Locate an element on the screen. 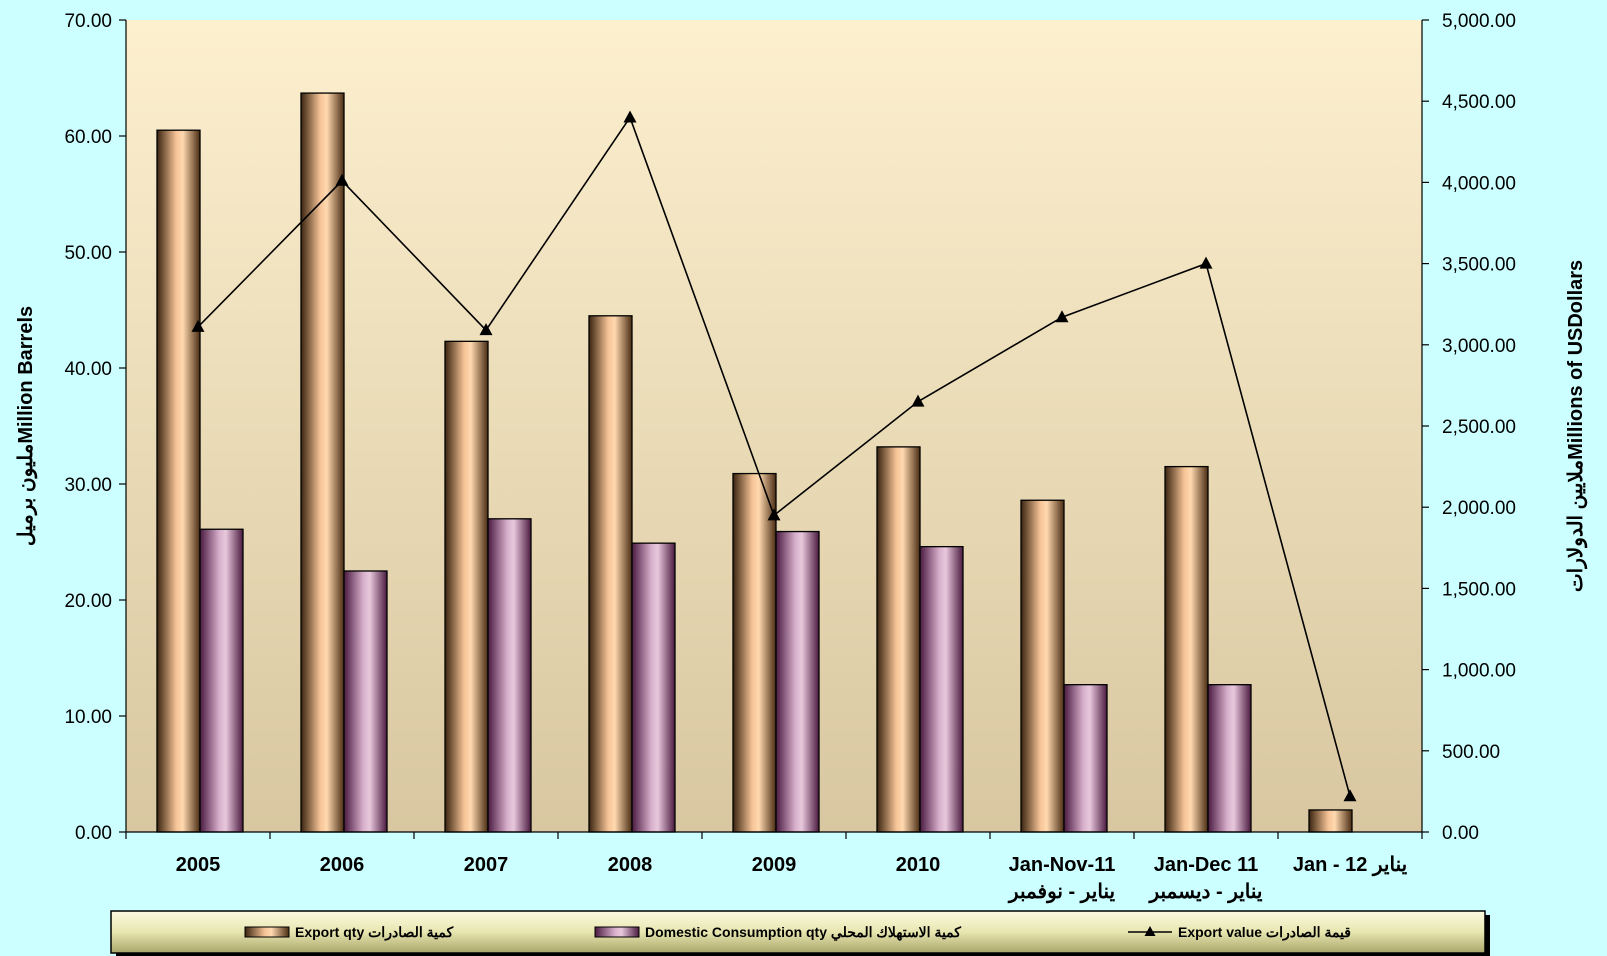 Image resolution: width=1607 pixels, height=956 pixels. right-tick-label: 3,000.00 is located at coordinates (1479, 346).